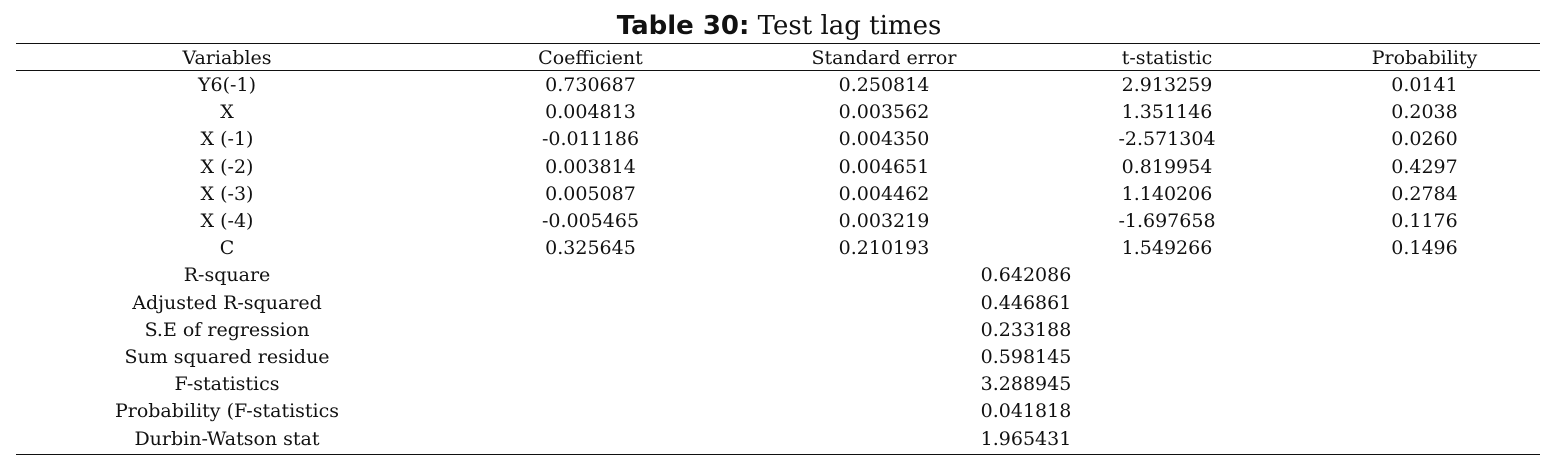 The width and height of the screenshot is (1558, 474). What do you see at coordinates (590, 139) in the screenshot?
I see `cell-coefficient: -0.011186` at bounding box center [590, 139].